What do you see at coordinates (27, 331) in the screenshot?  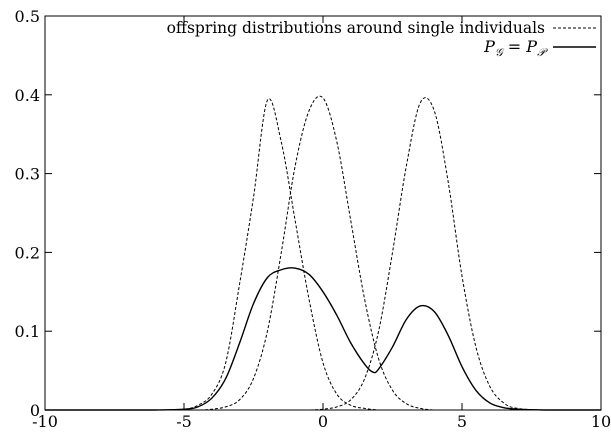 I see `y-tick-label: 0.1` at bounding box center [27, 331].